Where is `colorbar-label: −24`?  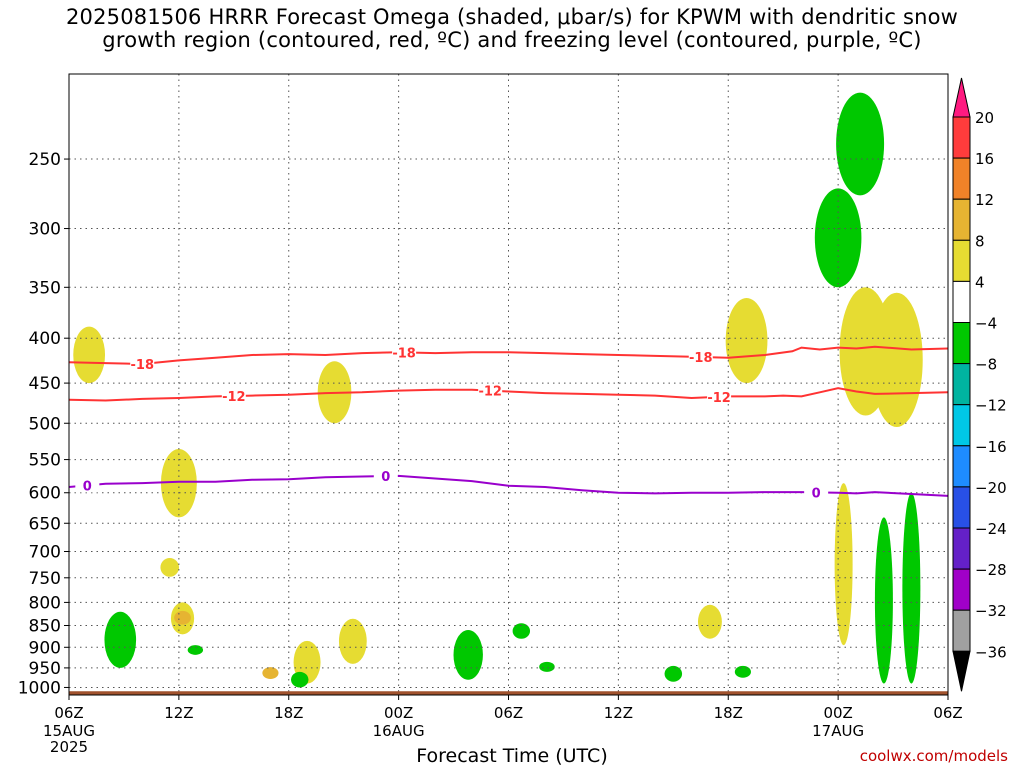
colorbar-label: −24 is located at coordinates (991, 529).